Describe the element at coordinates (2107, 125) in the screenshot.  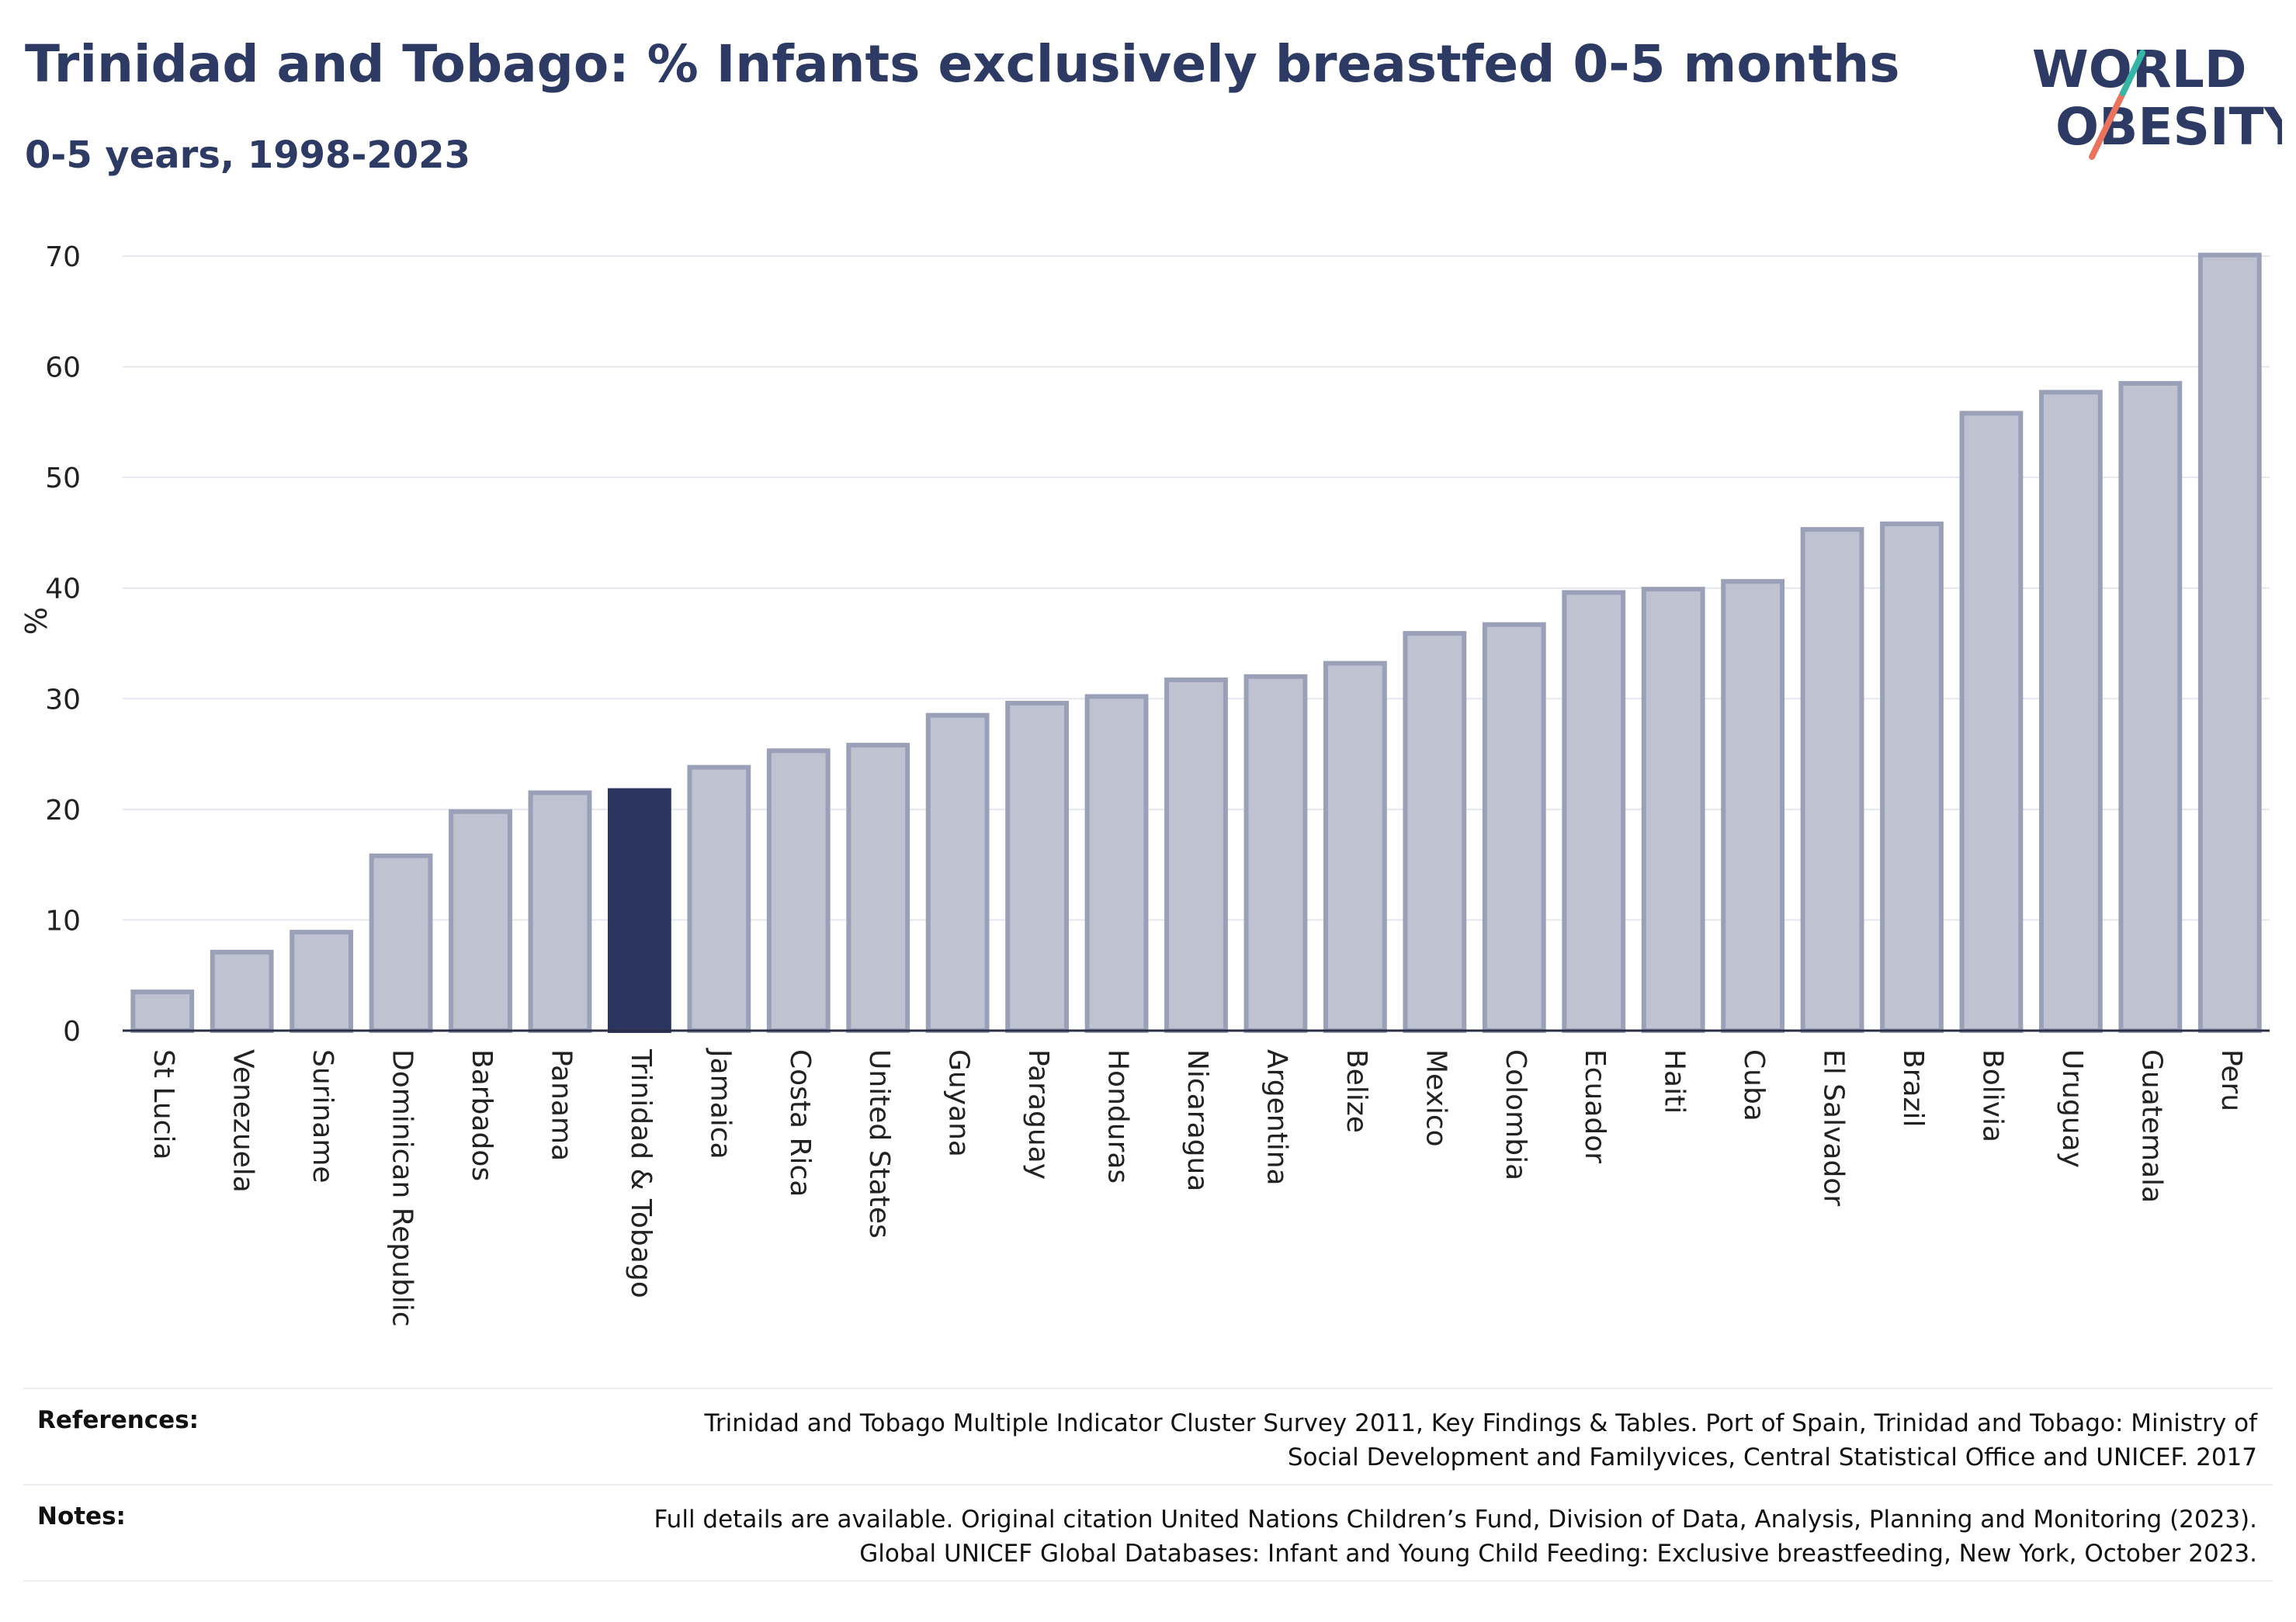
I see `logo-slash-red` at that location.